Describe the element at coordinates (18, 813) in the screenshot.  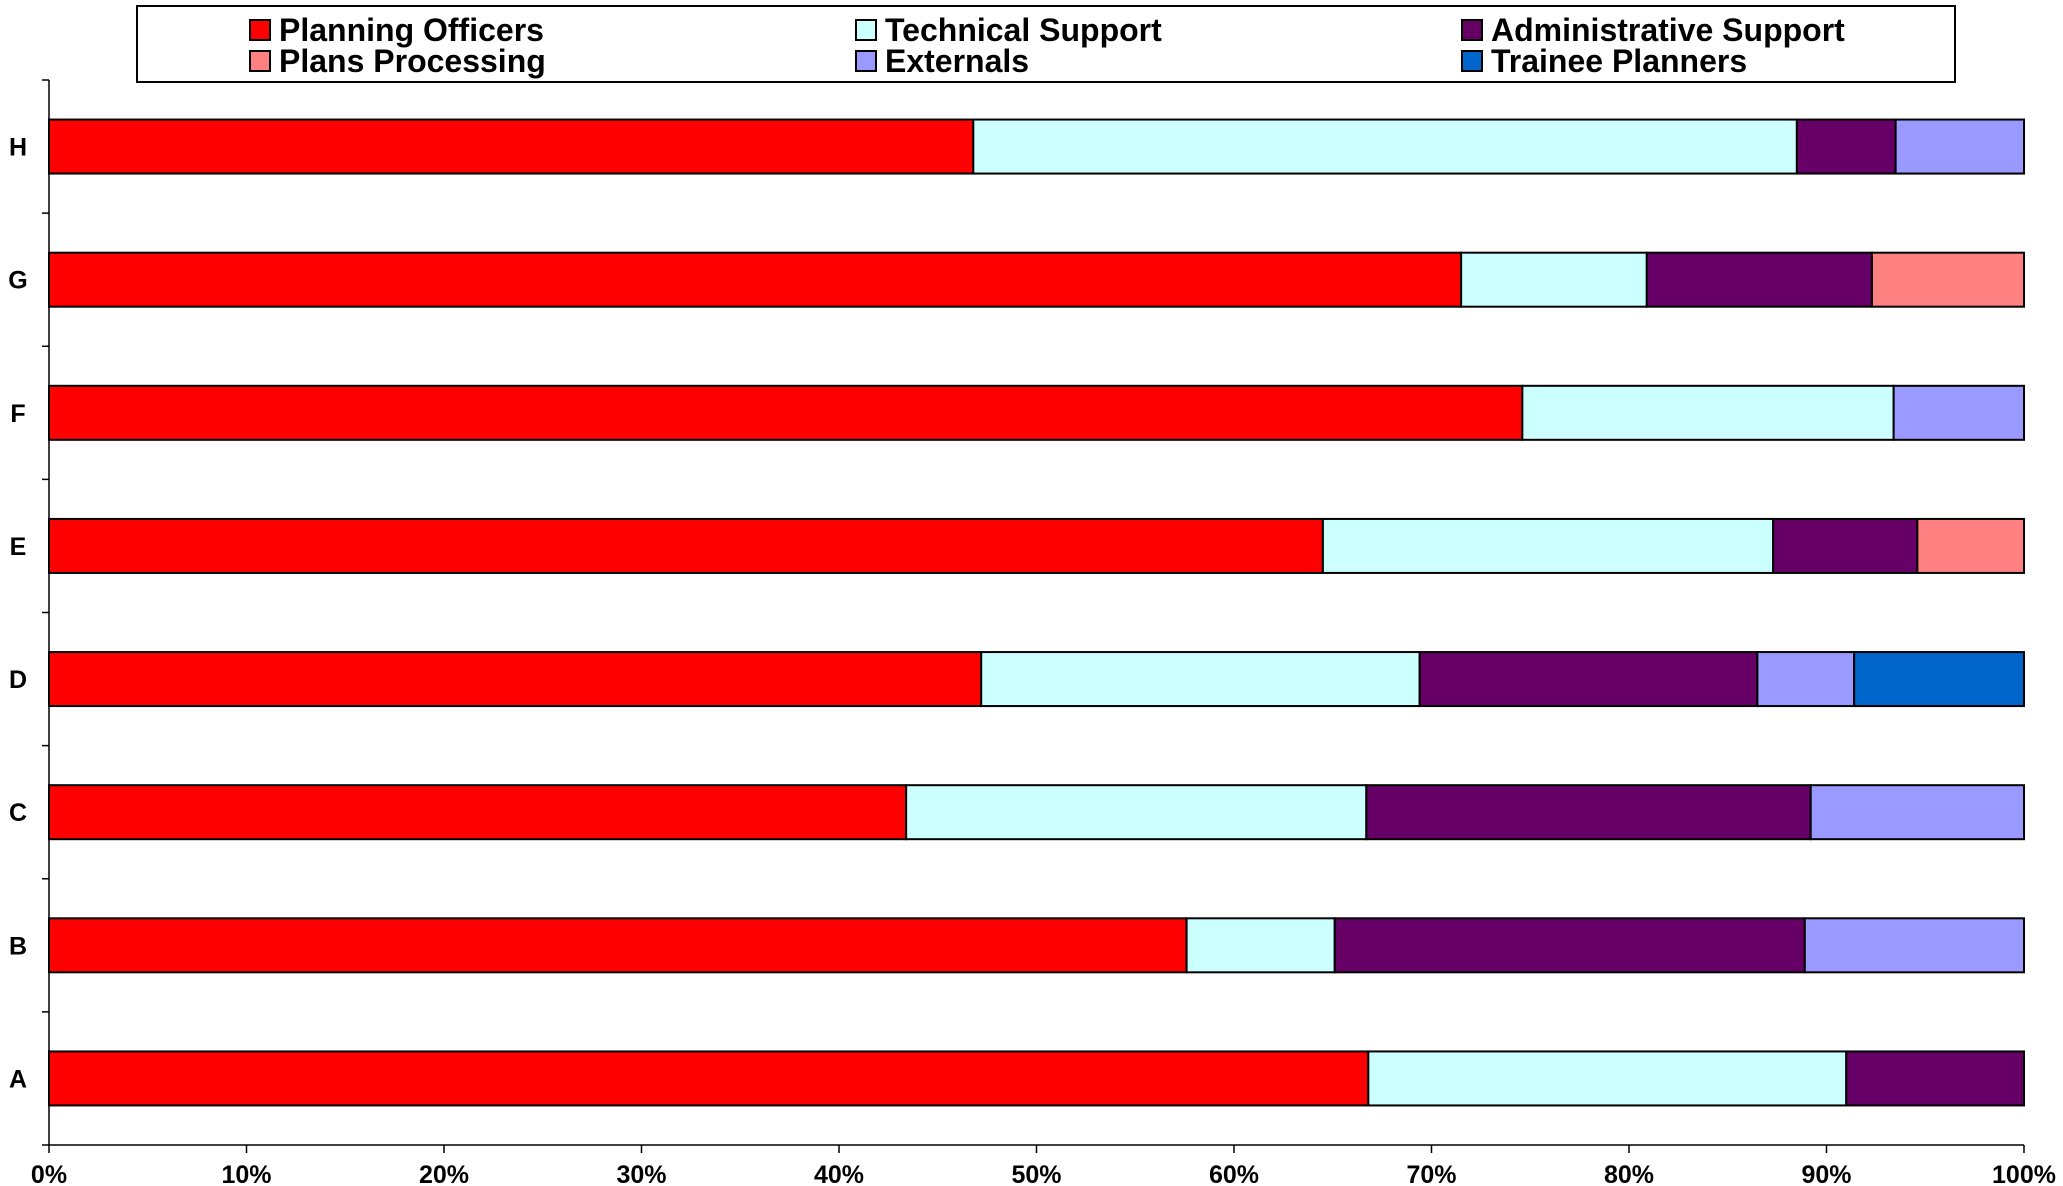
I see `y-tick-label-c: C` at that location.